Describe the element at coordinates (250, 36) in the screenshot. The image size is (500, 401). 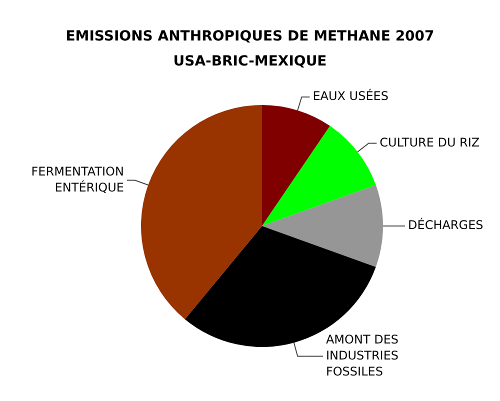
I see `chart-title: EMISSIONS ANTHROPIQUES DE METHANE 2007` at that location.